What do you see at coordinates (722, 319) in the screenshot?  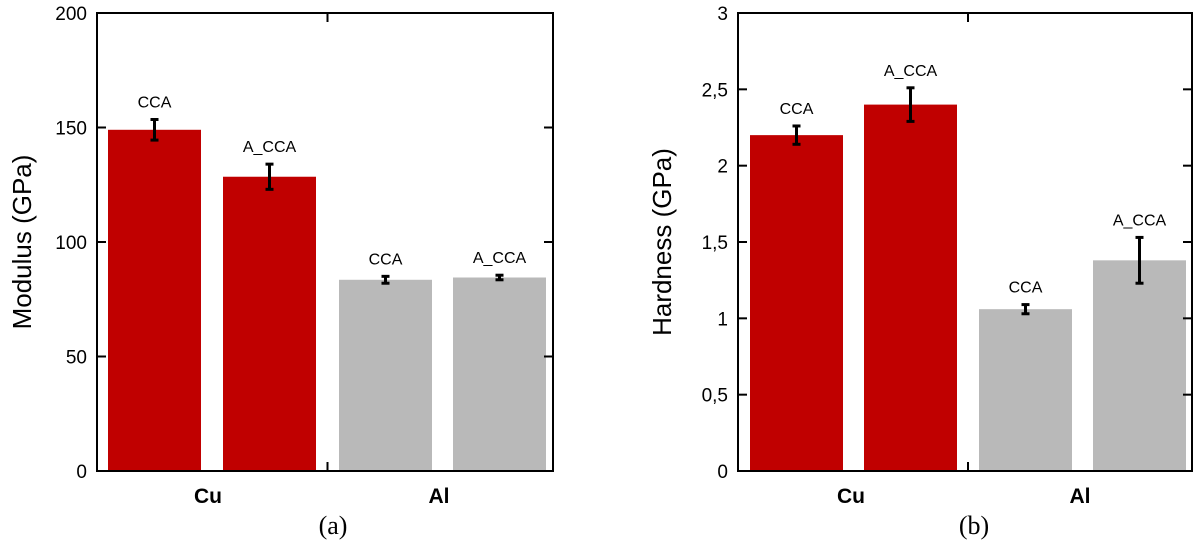 I see `y-tick-label: 1` at bounding box center [722, 319].